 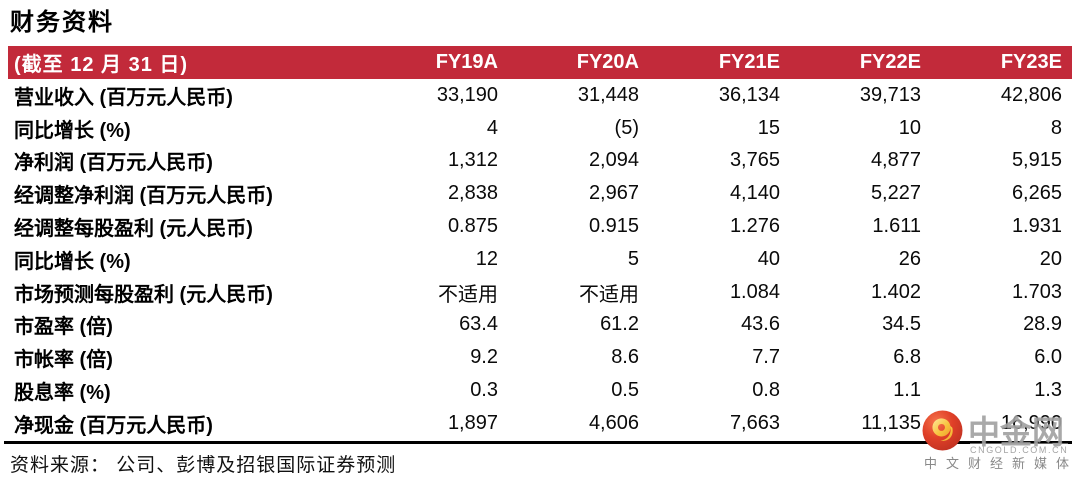 What do you see at coordinates (472, 422) in the screenshot?
I see `value-cell: 1,897` at bounding box center [472, 422].